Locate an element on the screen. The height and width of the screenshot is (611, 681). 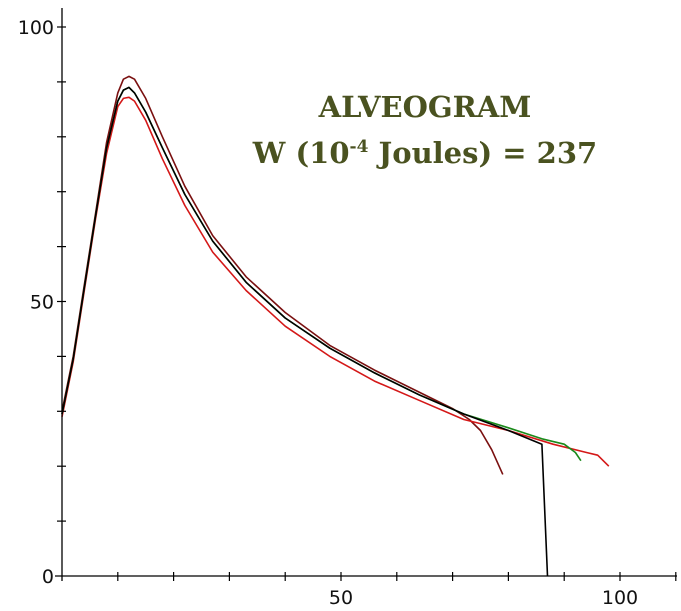
chart-title-line2: W (10-4 Joules) = 237 is located at coordinates (424, 153).